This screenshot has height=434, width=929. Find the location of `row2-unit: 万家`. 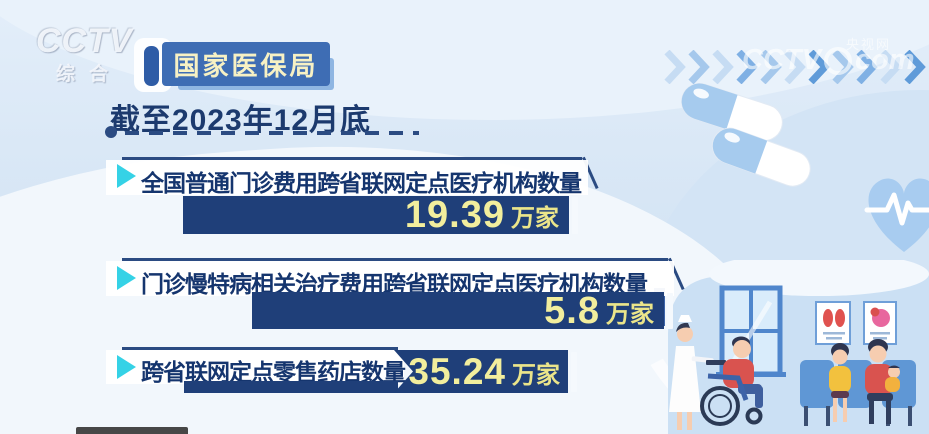

row2-unit: 万家 is located at coordinates (630, 314).